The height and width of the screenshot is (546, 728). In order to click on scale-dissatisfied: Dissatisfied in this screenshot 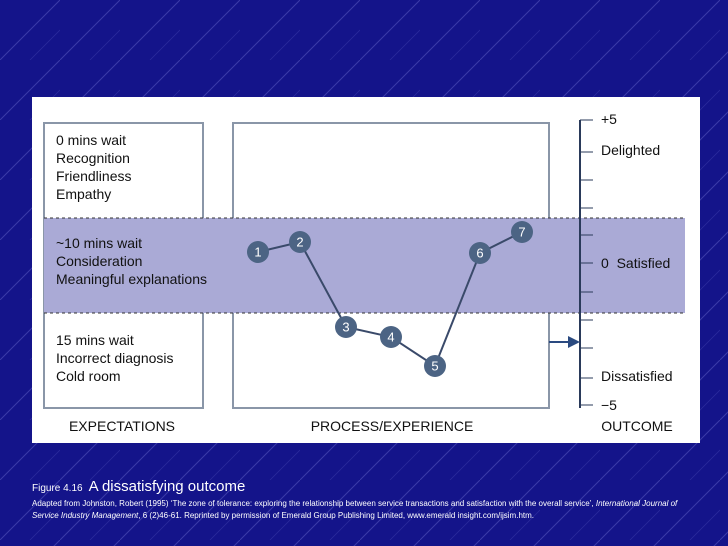, I will do `click(637, 376)`.